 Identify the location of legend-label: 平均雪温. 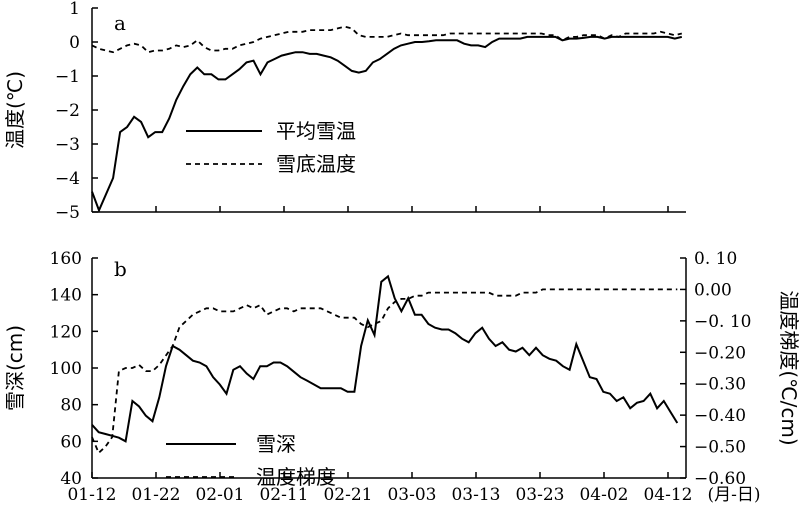
(316, 131).